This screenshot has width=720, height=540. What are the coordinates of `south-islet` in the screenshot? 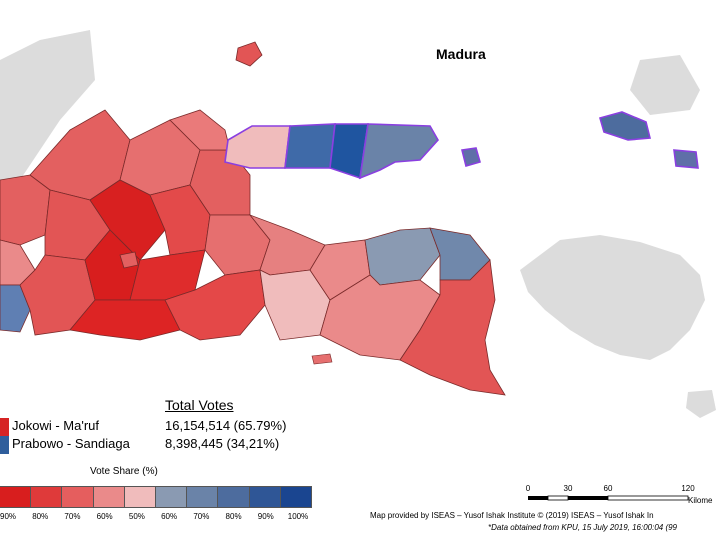 It's located at (322, 359).